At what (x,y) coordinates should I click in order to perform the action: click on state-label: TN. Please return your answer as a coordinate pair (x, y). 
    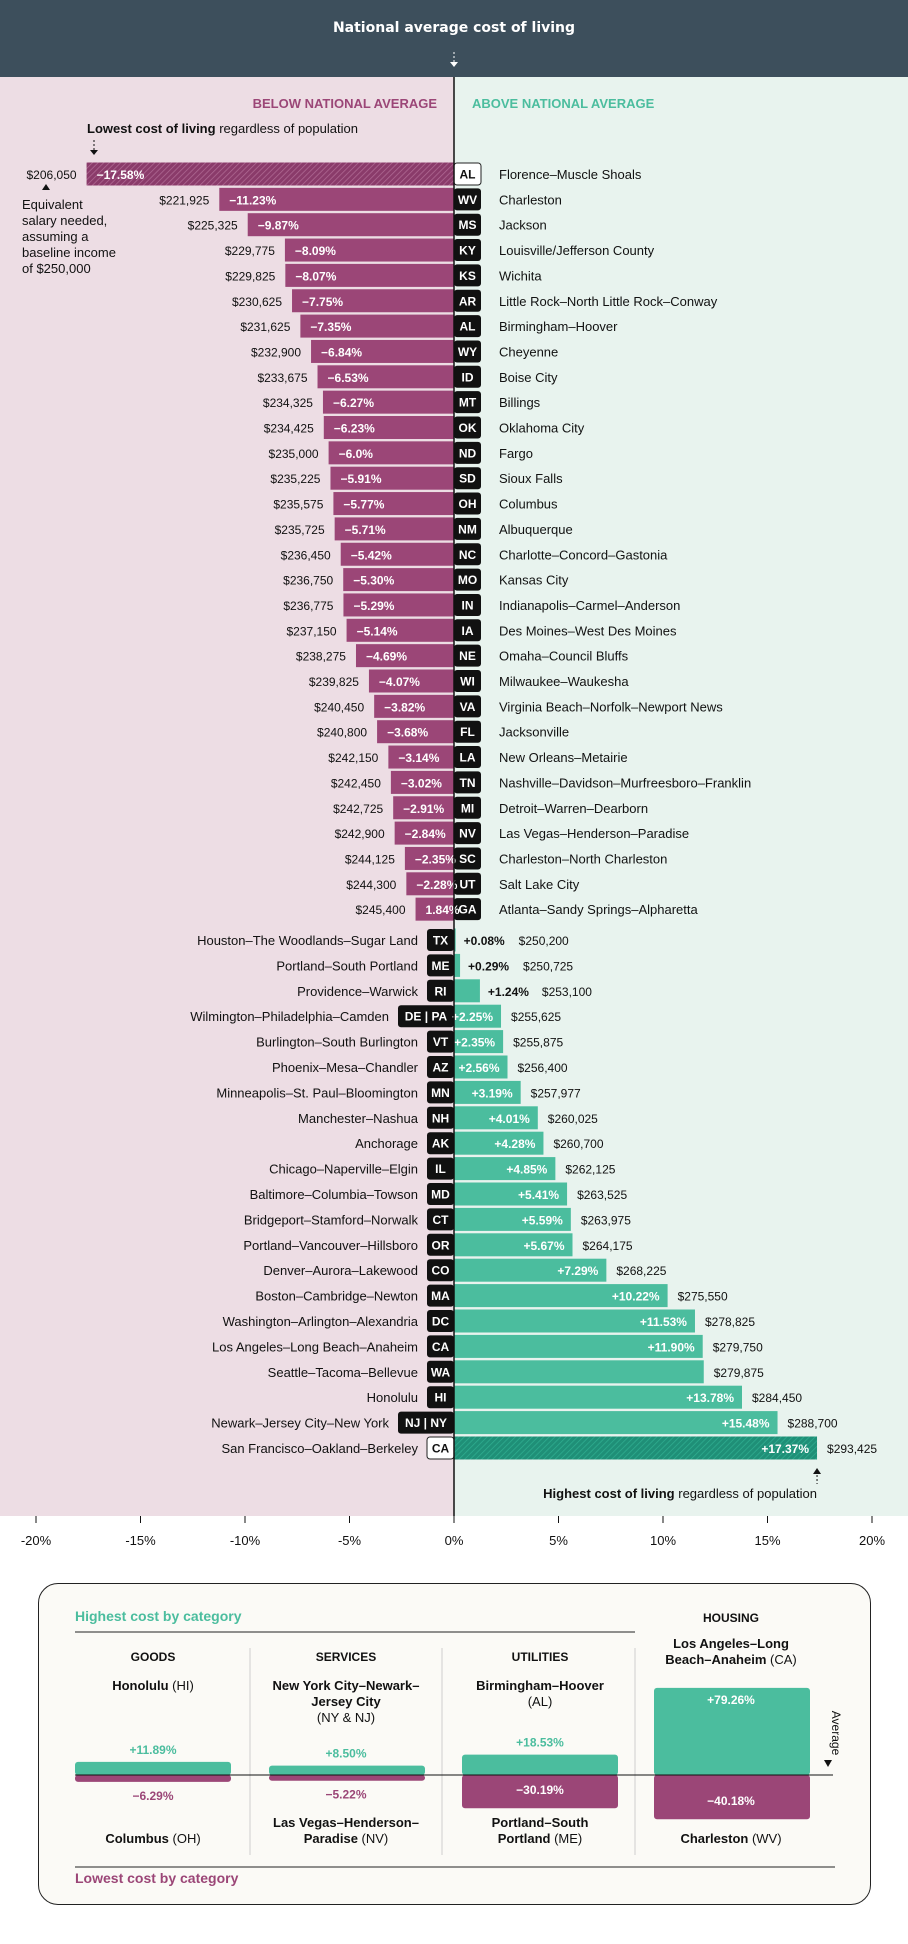
    Looking at the image, I should click on (468, 783).